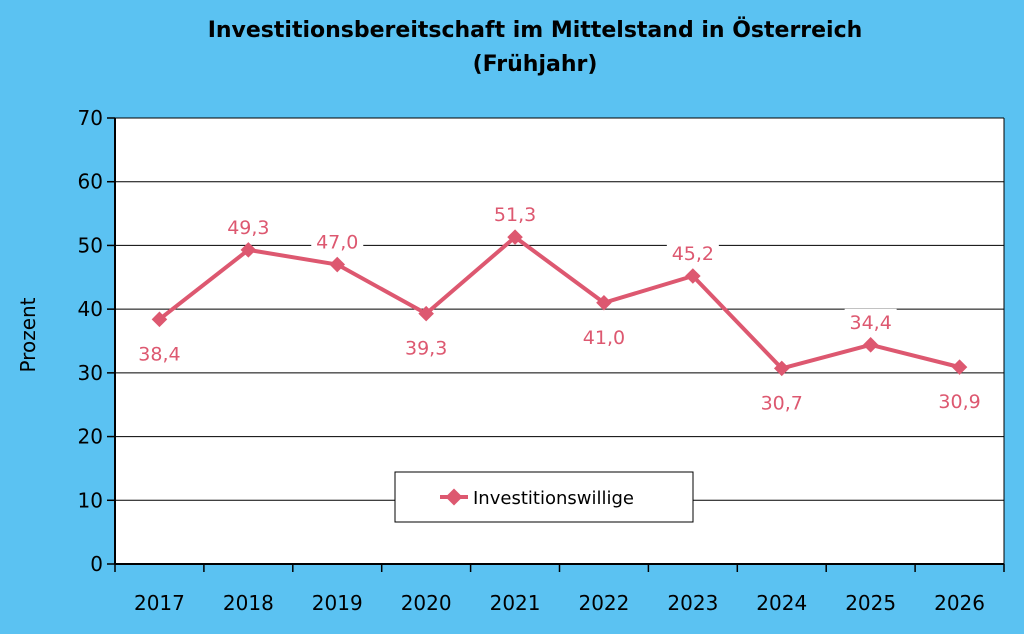 This screenshot has height=634, width=1024. What do you see at coordinates (90, 118) in the screenshot?
I see `y-tick-label: 70` at bounding box center [90, 118].